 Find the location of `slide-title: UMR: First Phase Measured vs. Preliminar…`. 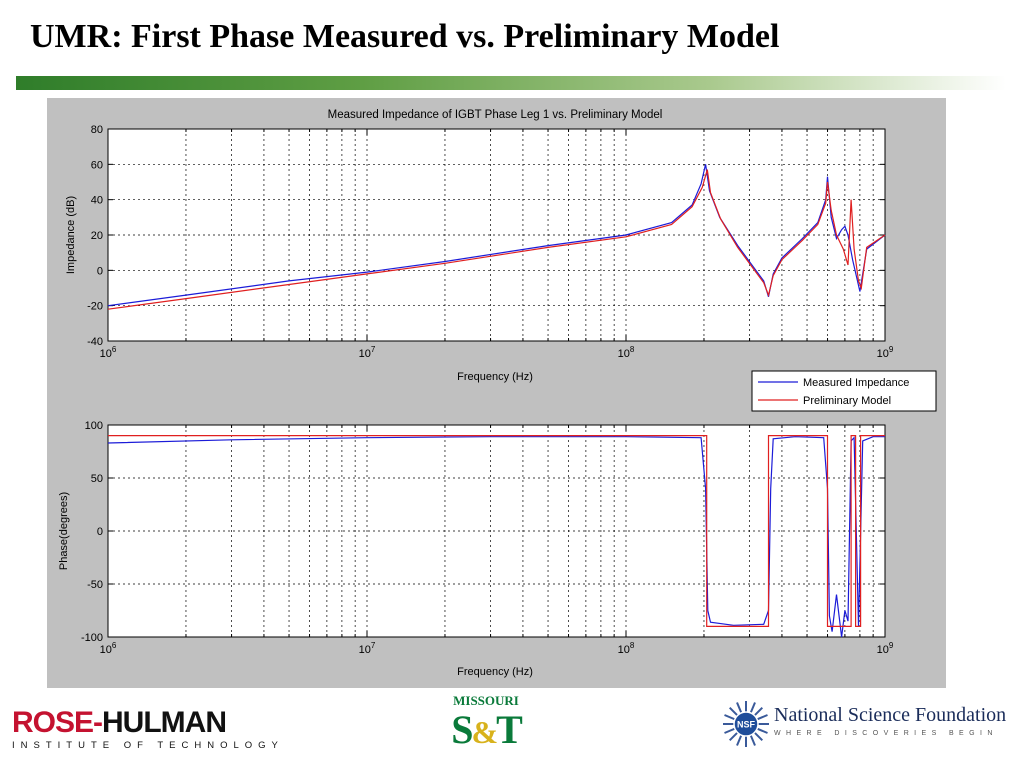

slide-title: UMR: First Phase Measured vs. Preliminar… is located at coordinates (405, 36).